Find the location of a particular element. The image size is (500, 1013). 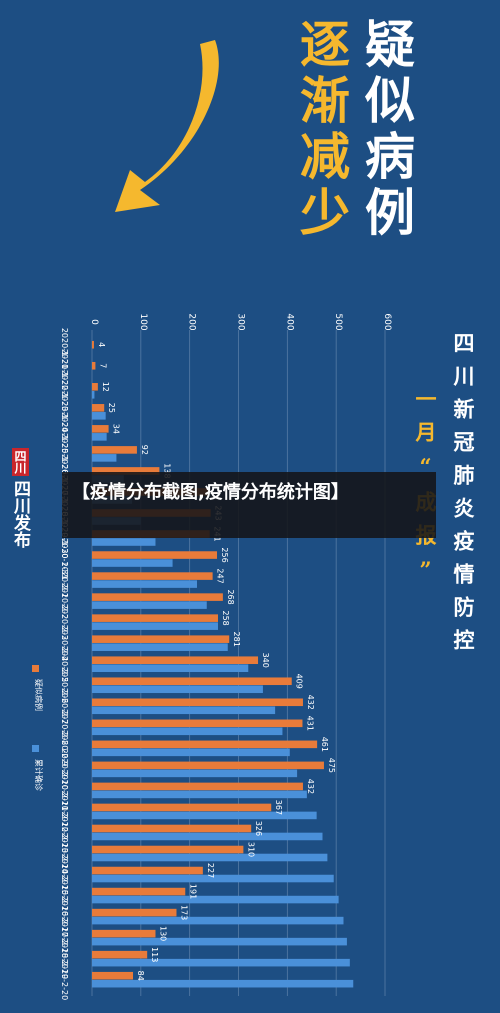

category-label: 2020-2-14 is located at coordinates (64, 853).